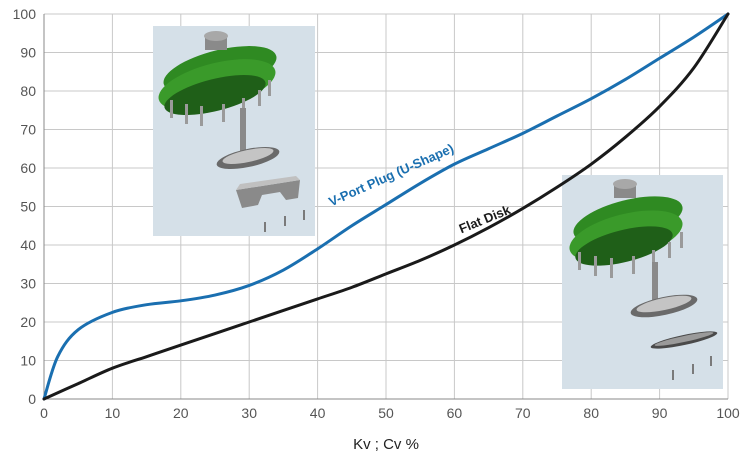  Describe the element at coordinates (28, 53) in the screenshot. I see `y-tick-label-90: 90` at that location.